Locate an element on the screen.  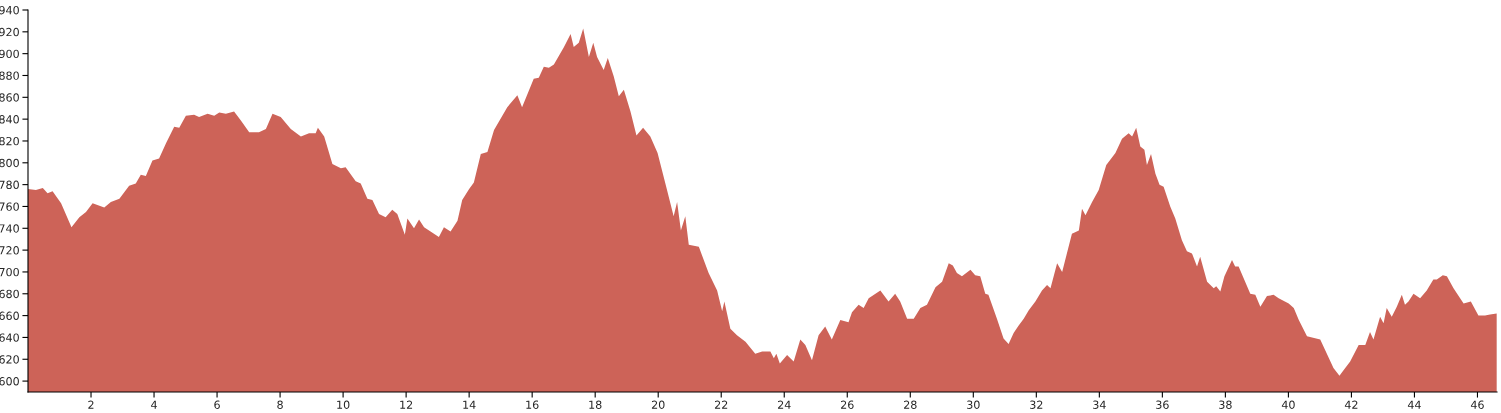
y-tick-label: 660 is located at coordinates (9, 315).